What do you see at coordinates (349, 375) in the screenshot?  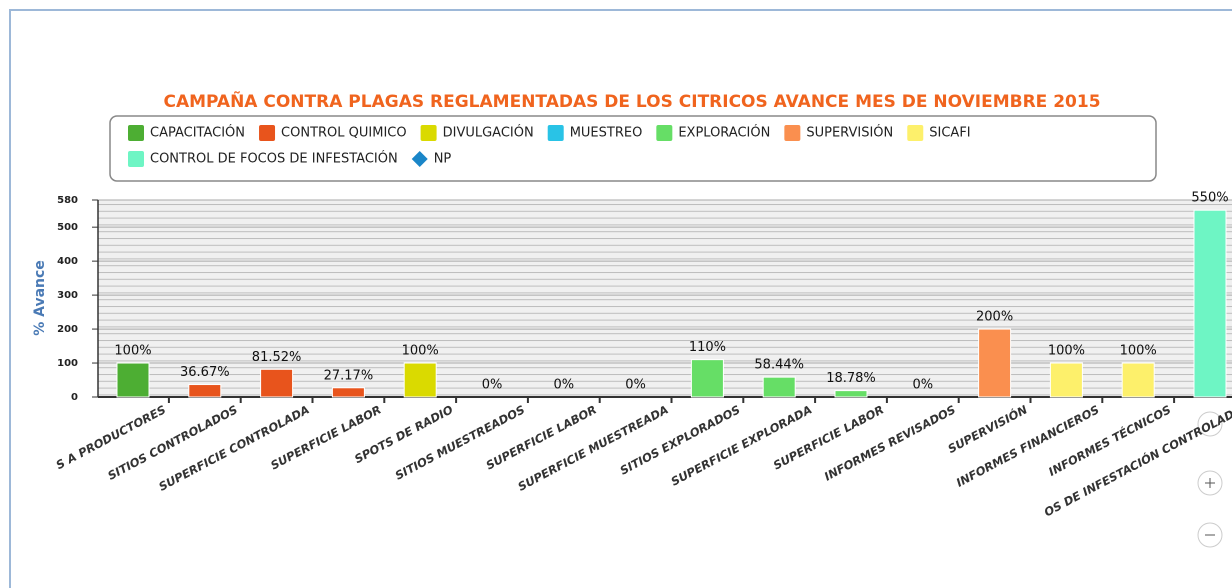 I see `data-label: 27.17%` at bounding box center [349, 375].